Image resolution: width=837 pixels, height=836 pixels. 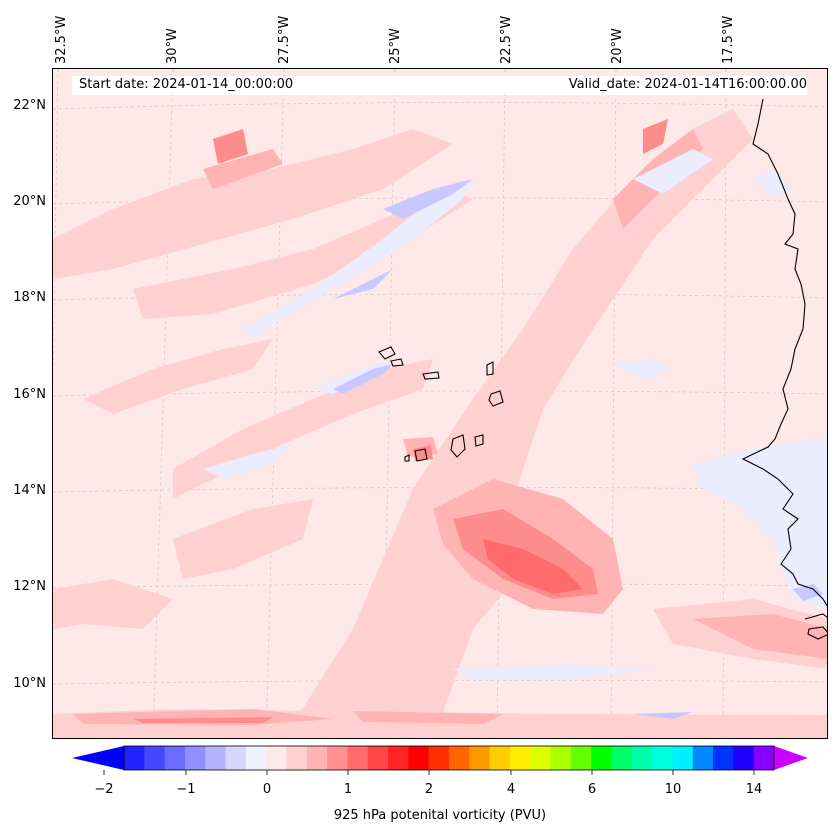 What do you see at coordinates (592, 789) in the screenshot?
I see `colorbar-tick-label: 6` at bounding box center [592, 789].